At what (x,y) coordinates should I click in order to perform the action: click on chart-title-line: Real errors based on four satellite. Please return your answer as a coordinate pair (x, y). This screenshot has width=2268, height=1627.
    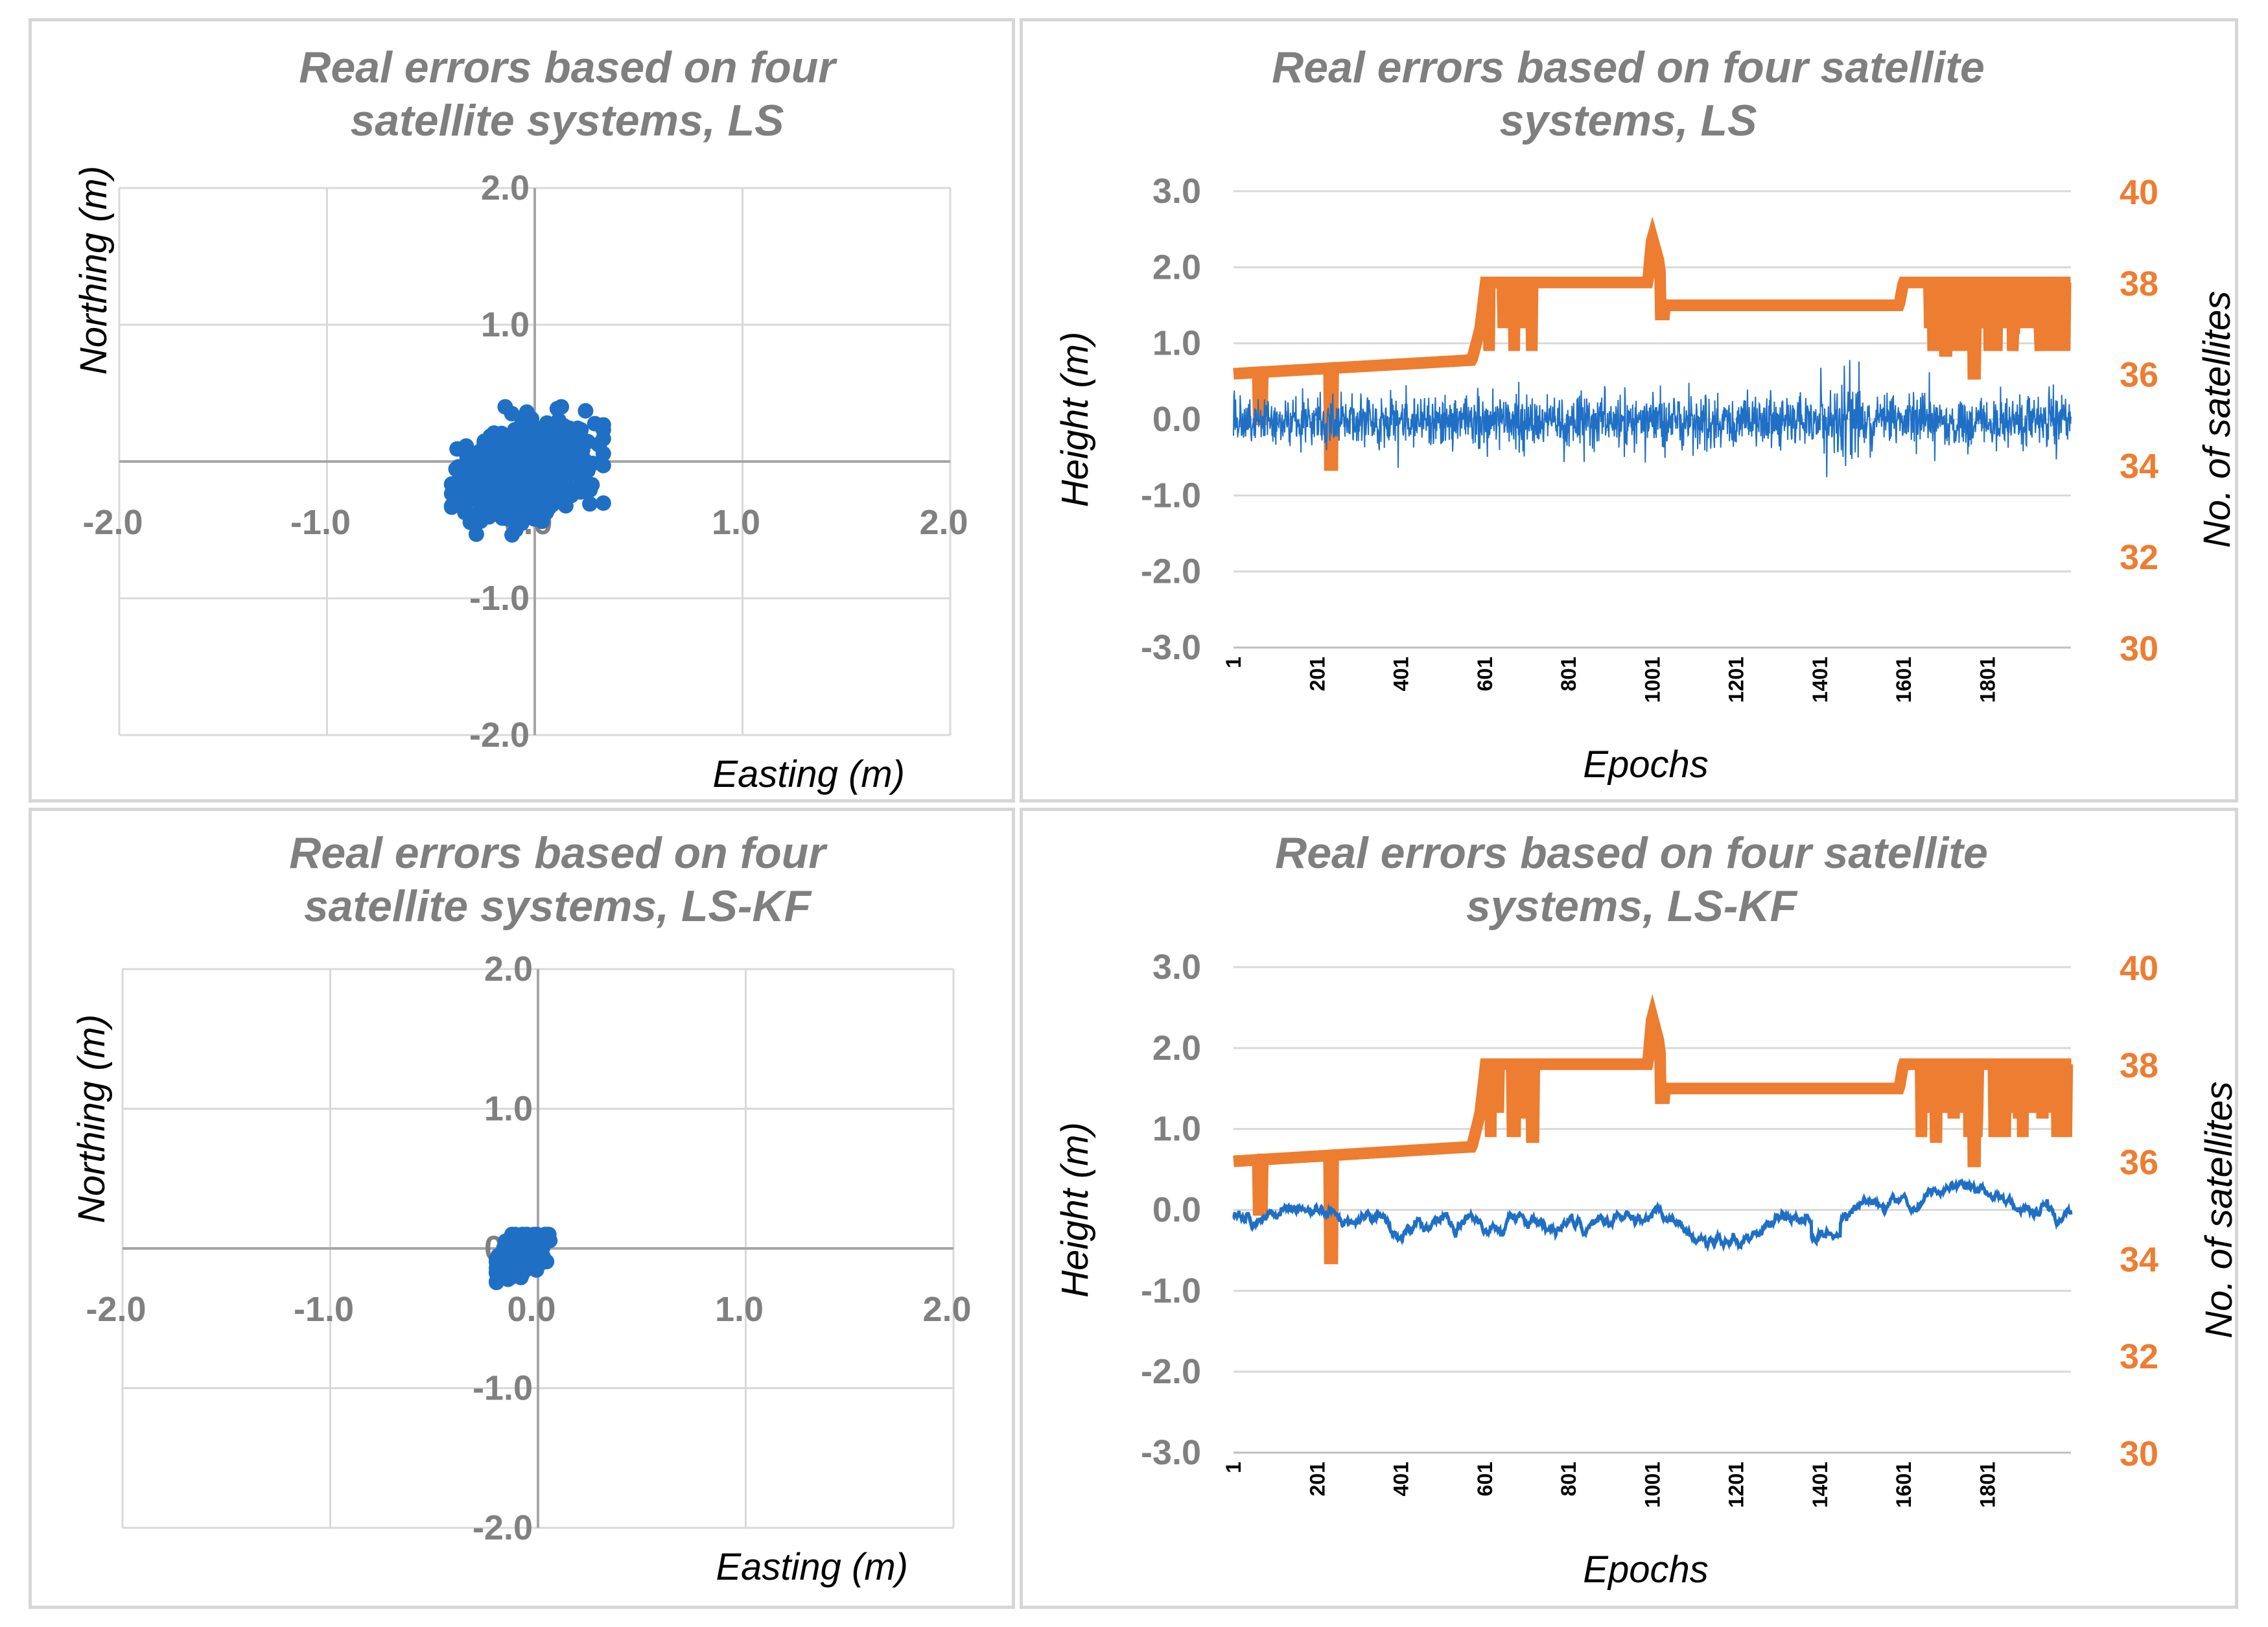
    Looking at the image, I should click on (1628, 67).